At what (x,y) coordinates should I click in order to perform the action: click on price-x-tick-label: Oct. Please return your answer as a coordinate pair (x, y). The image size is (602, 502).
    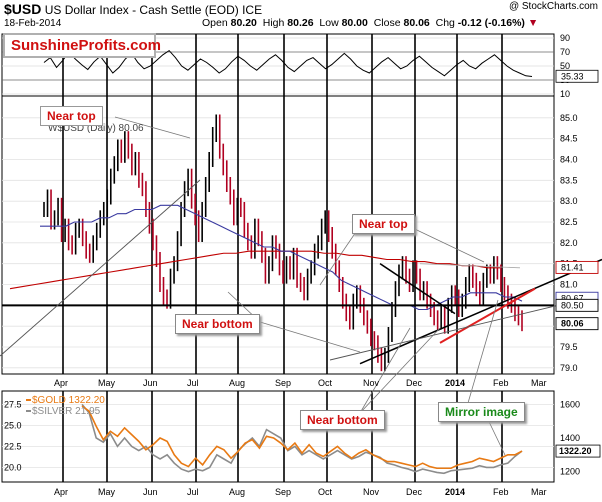
    Looking at the image, I should click on (325, 383).